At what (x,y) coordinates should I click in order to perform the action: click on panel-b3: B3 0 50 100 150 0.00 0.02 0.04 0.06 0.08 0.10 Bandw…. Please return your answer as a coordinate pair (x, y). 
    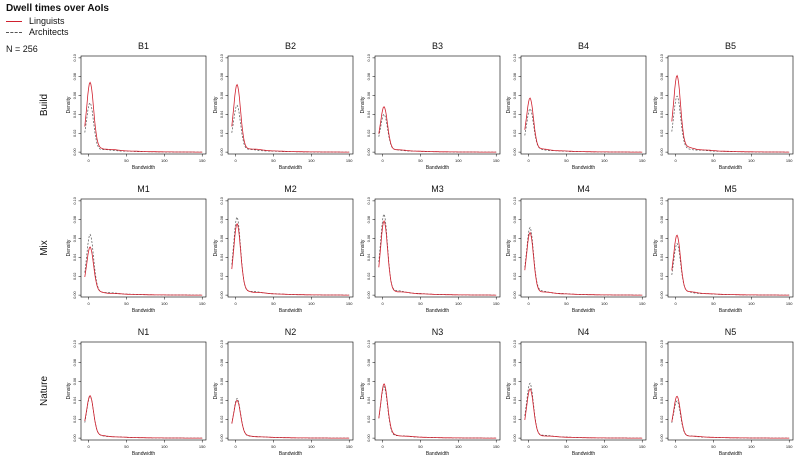
    Looking at the image, I should click on (430, 106).